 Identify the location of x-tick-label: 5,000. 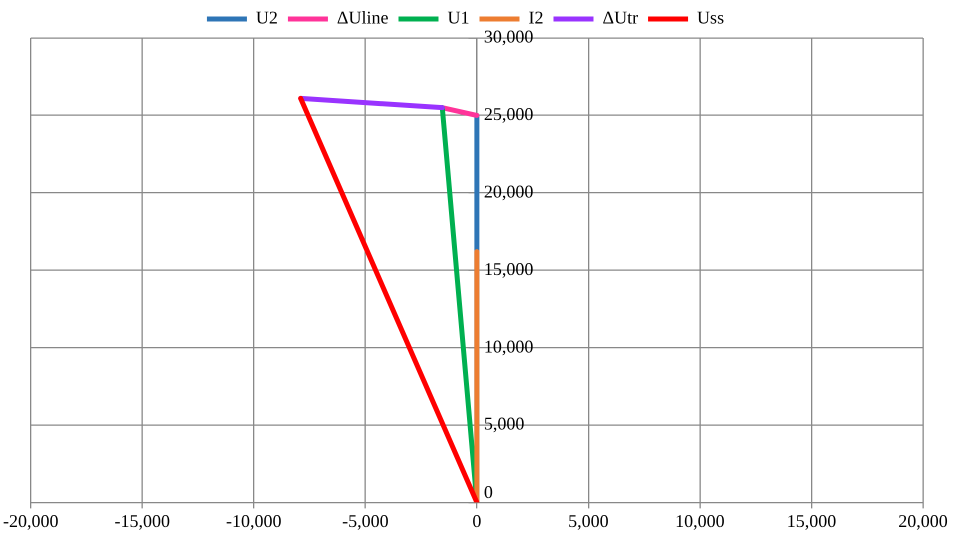
(588, 520).